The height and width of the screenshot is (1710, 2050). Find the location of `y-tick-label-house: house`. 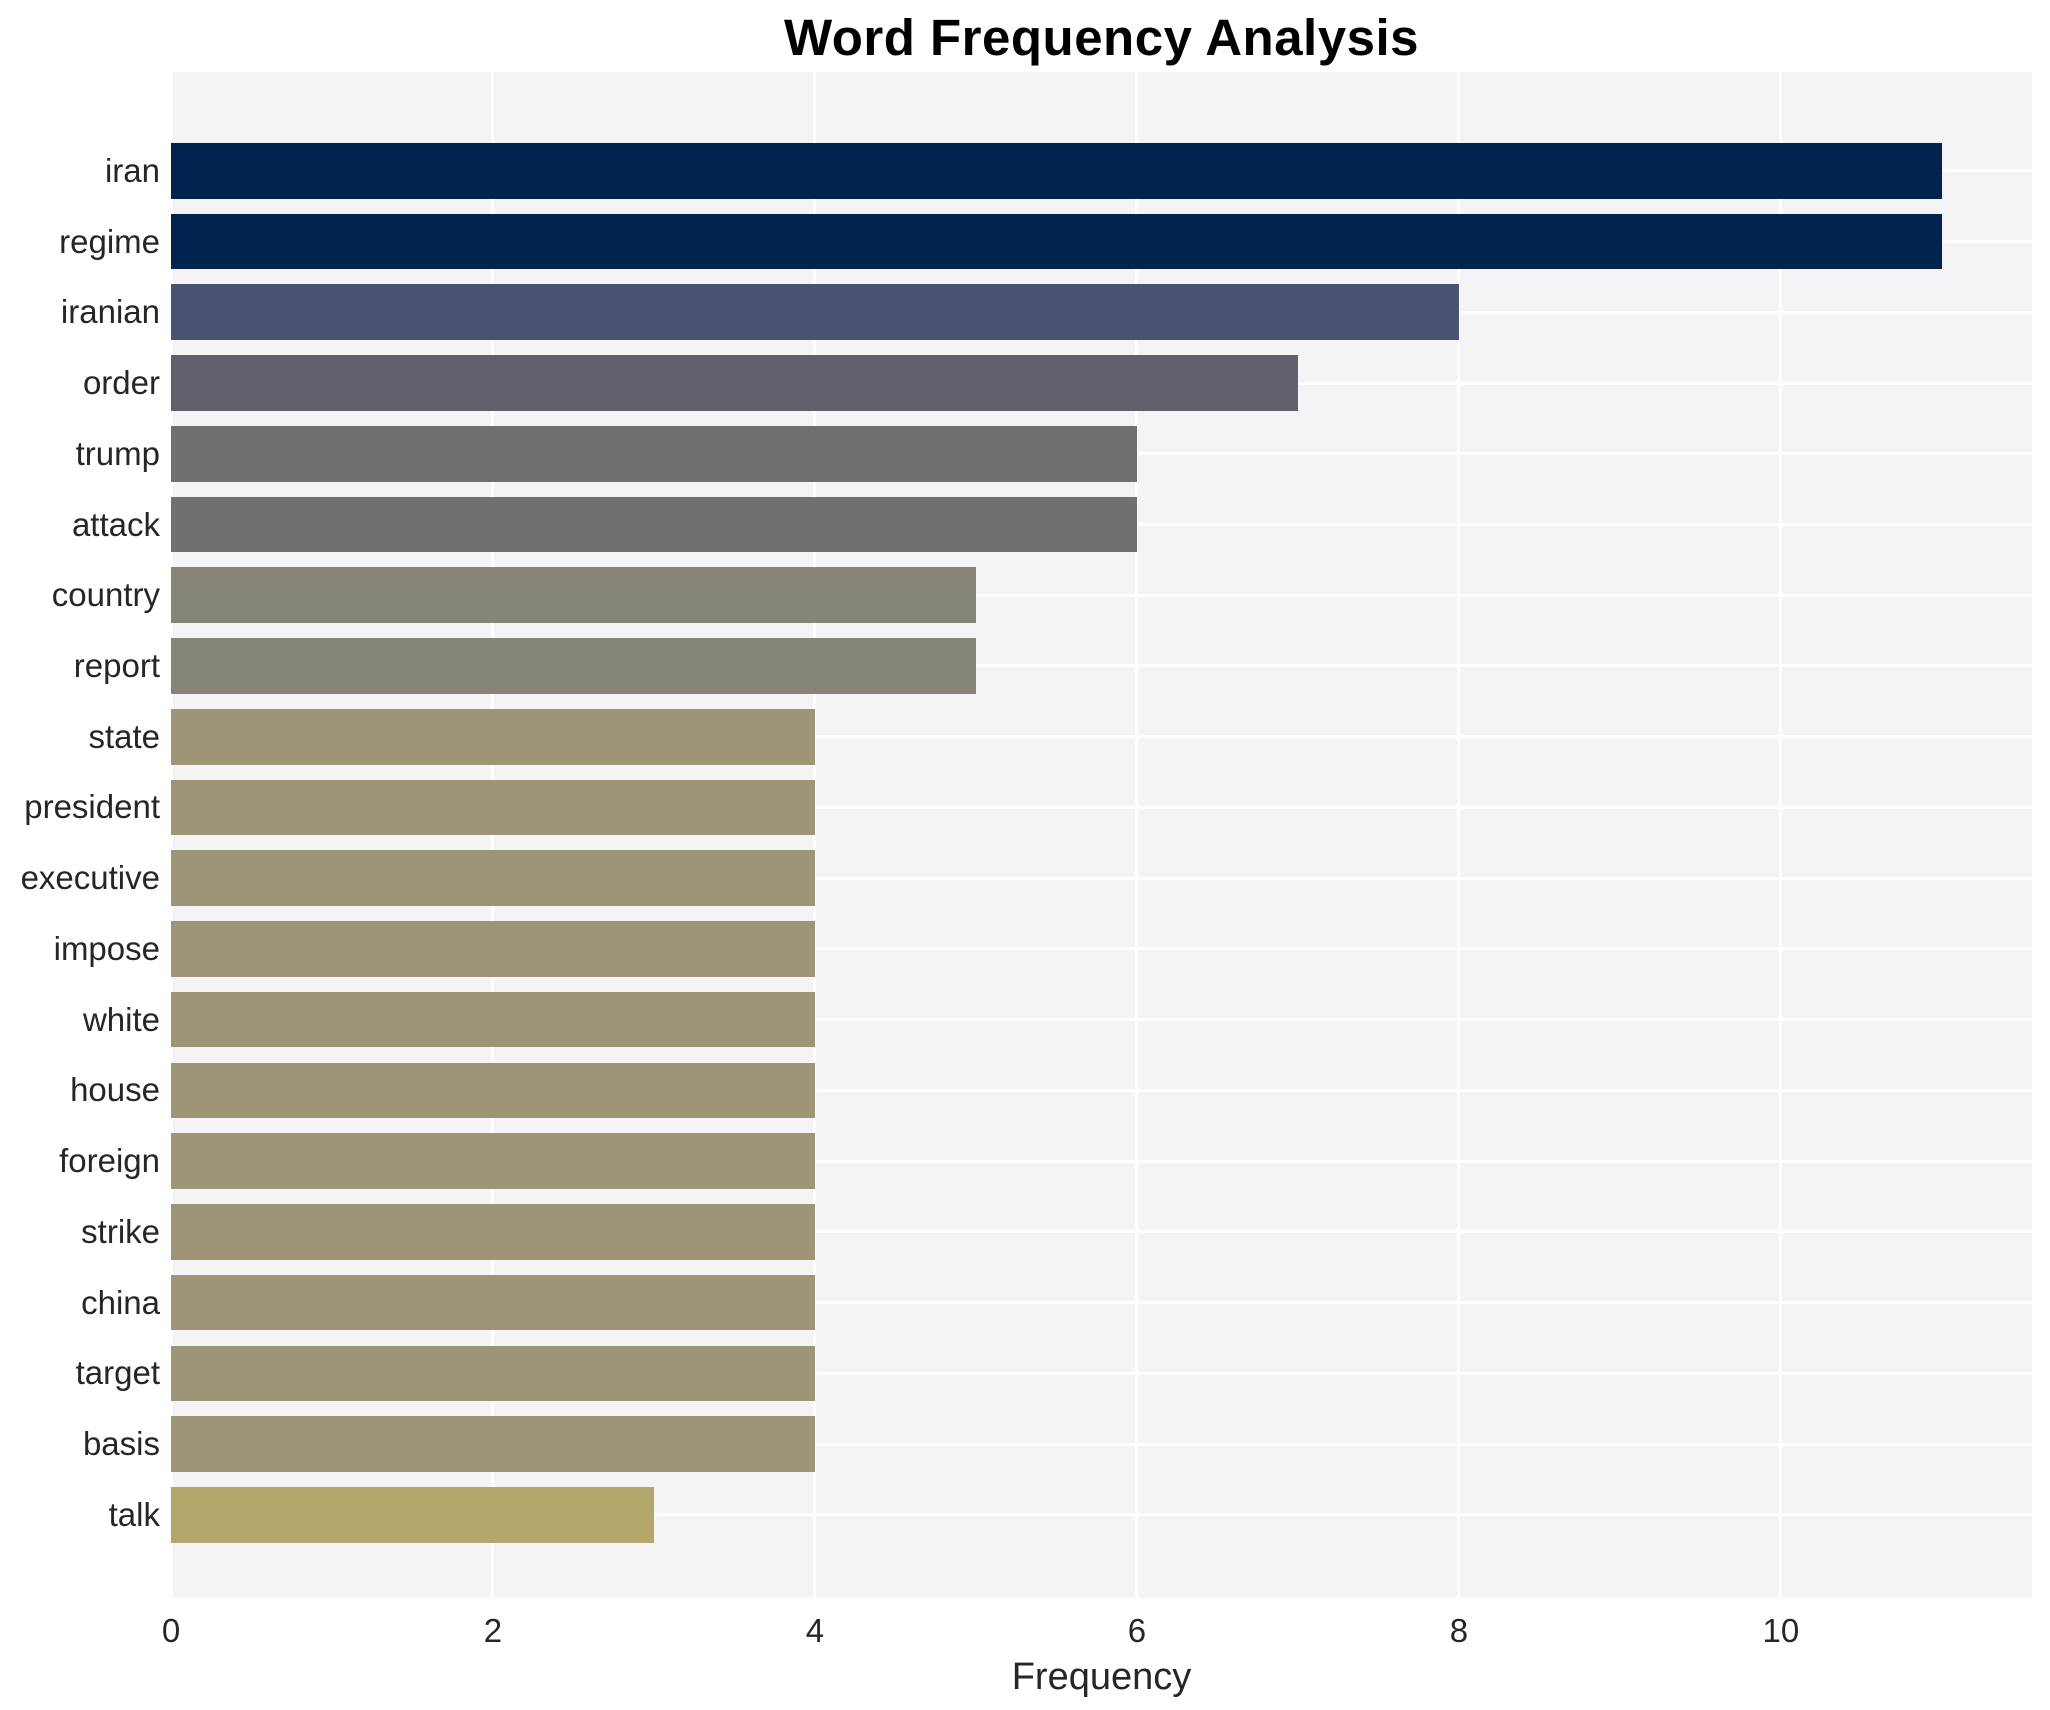

y-tick-label-house: house is located at coordinates (115, 1090).